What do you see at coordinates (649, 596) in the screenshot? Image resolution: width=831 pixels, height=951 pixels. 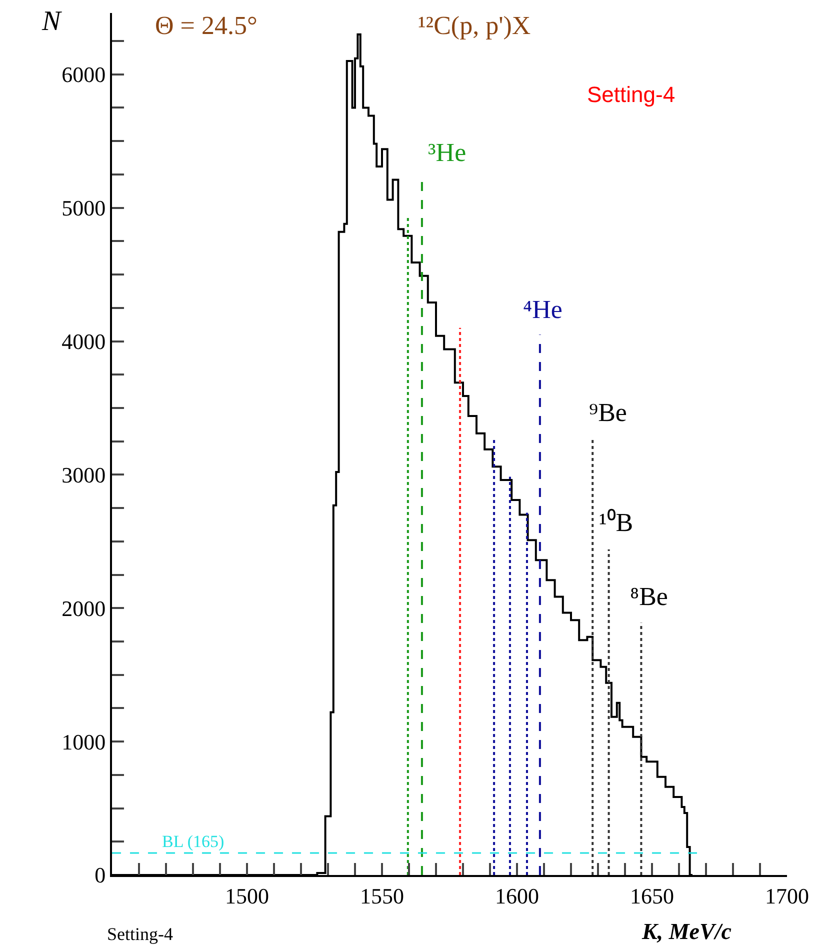 I see `annotation: ⁸Be` at bounding box center [649, 596].